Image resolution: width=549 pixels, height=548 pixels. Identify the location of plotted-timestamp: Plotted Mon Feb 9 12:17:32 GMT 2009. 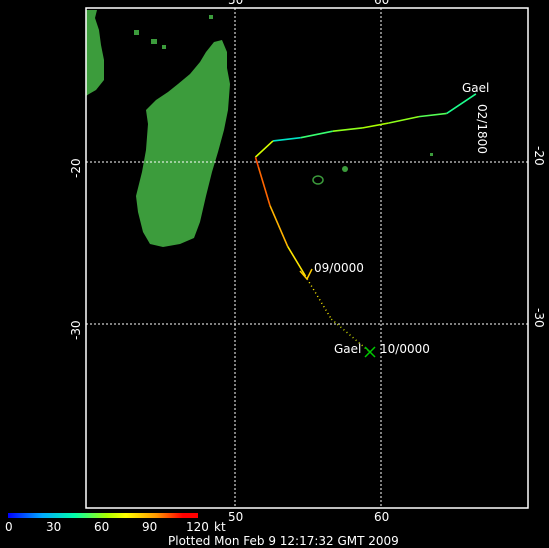
(283, 541).